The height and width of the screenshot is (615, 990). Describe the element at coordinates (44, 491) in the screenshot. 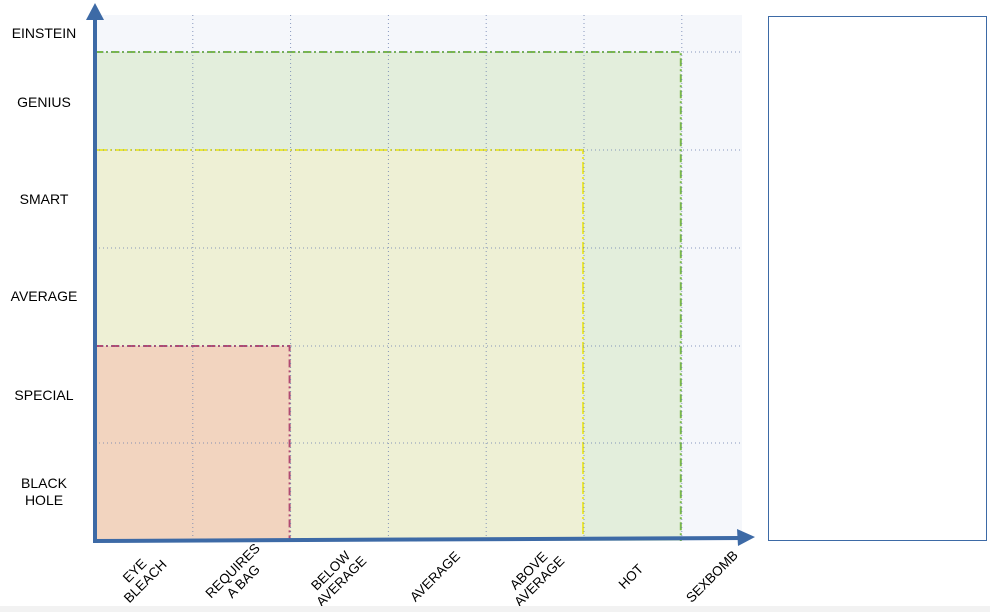

I see `y-label: BLACK HOLE` at that location.